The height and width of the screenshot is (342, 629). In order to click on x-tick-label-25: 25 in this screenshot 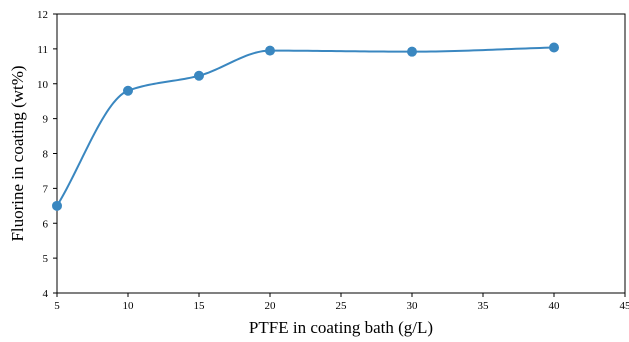, I will do `click(342, 306)`.